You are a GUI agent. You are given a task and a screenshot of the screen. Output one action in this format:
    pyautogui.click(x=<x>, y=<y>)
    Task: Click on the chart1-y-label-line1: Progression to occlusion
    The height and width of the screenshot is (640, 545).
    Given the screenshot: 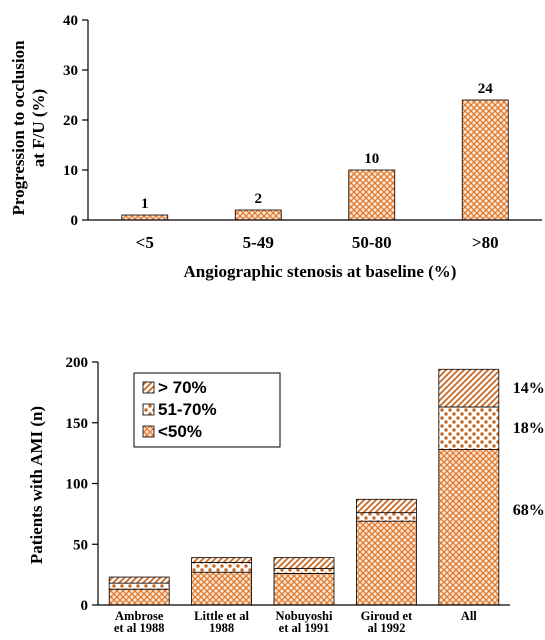 What is the action you would take?
    pyautogui.click(x=18, y=128)
    